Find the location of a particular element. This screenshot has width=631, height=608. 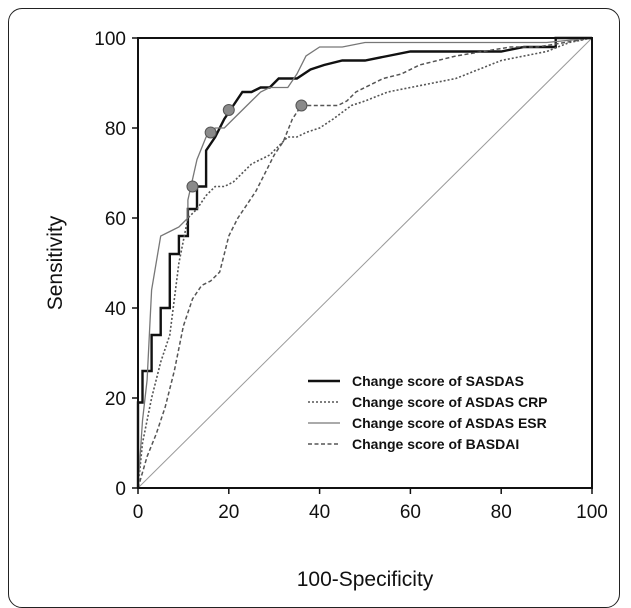

x-tick-label: 40 is located at coordinates (319, 512).